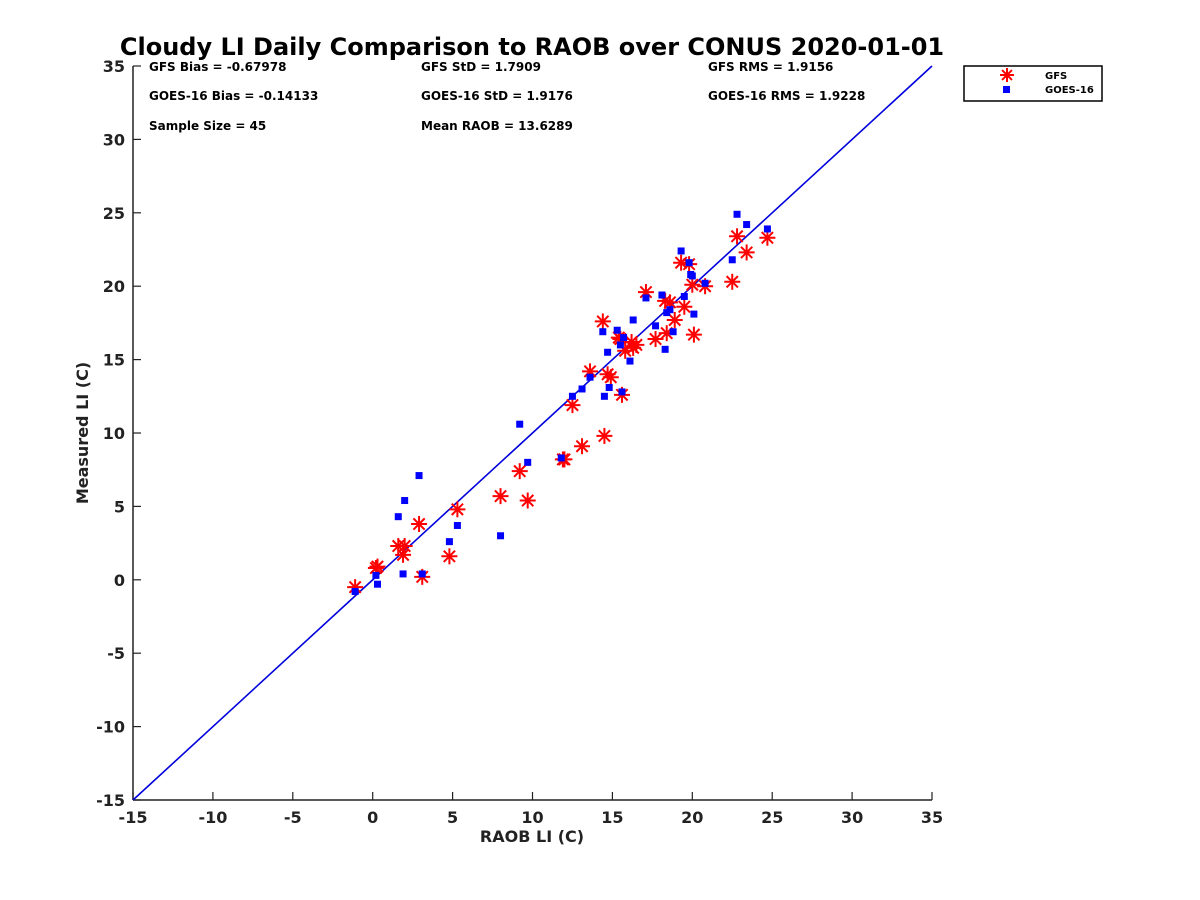  What do you see at coordinates (233, 96) in the screenshot?
I see `stat-goes-bias: GOES-16 Bias = -0.14133` at bounding box center [233, 96].